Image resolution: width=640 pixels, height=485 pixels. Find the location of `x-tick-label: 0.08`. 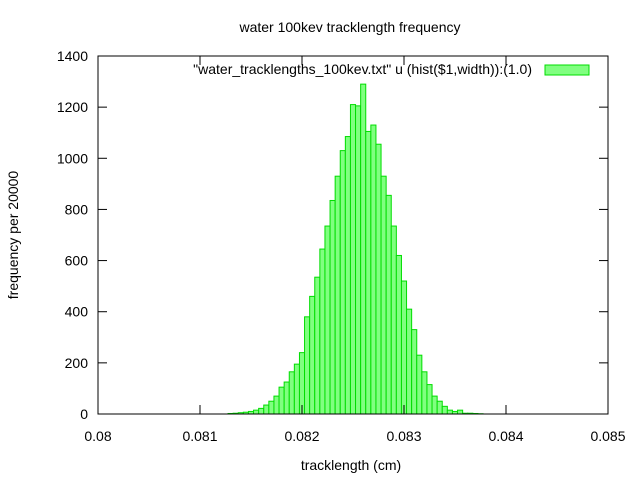

x-tick-label: 0.08 is located at coordinates (97, 436).